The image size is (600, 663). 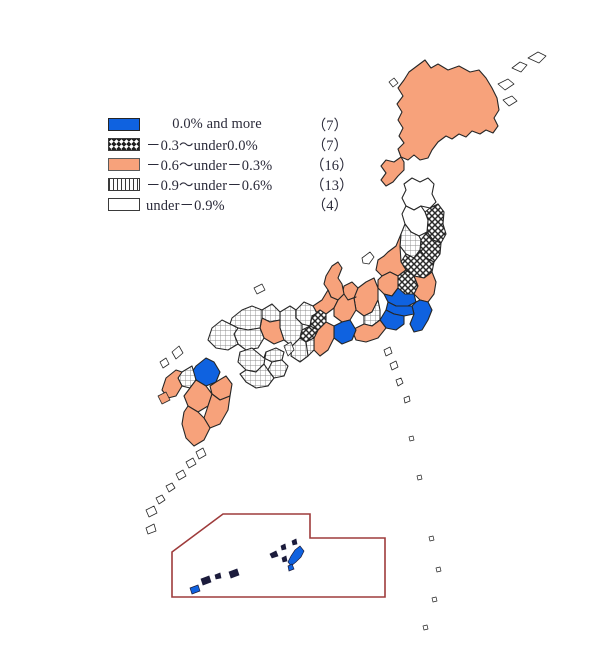 What do you see at coordinates (257, 376) in the screenshot?
I see `region-kochi` at bounding box center [257, 376].